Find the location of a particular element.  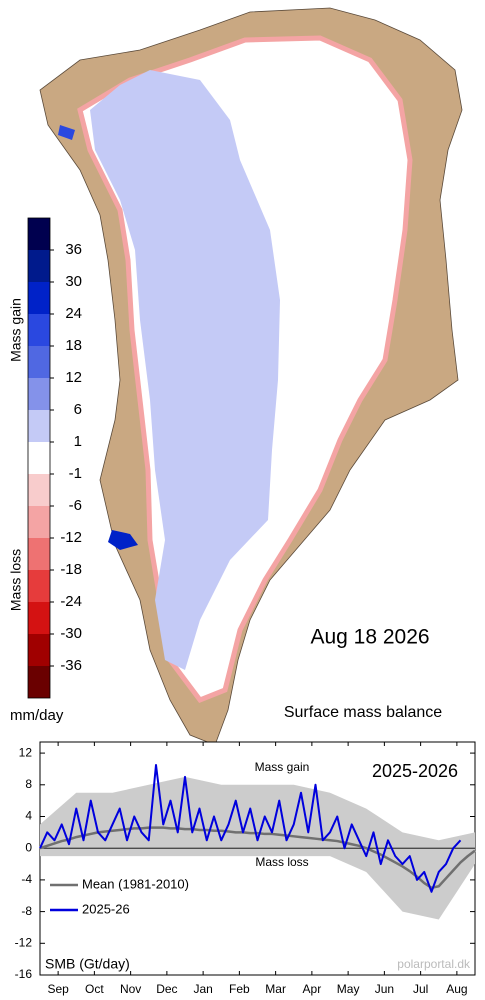

colorbar-tick-label: -36 is located at coordinates (71, 665).